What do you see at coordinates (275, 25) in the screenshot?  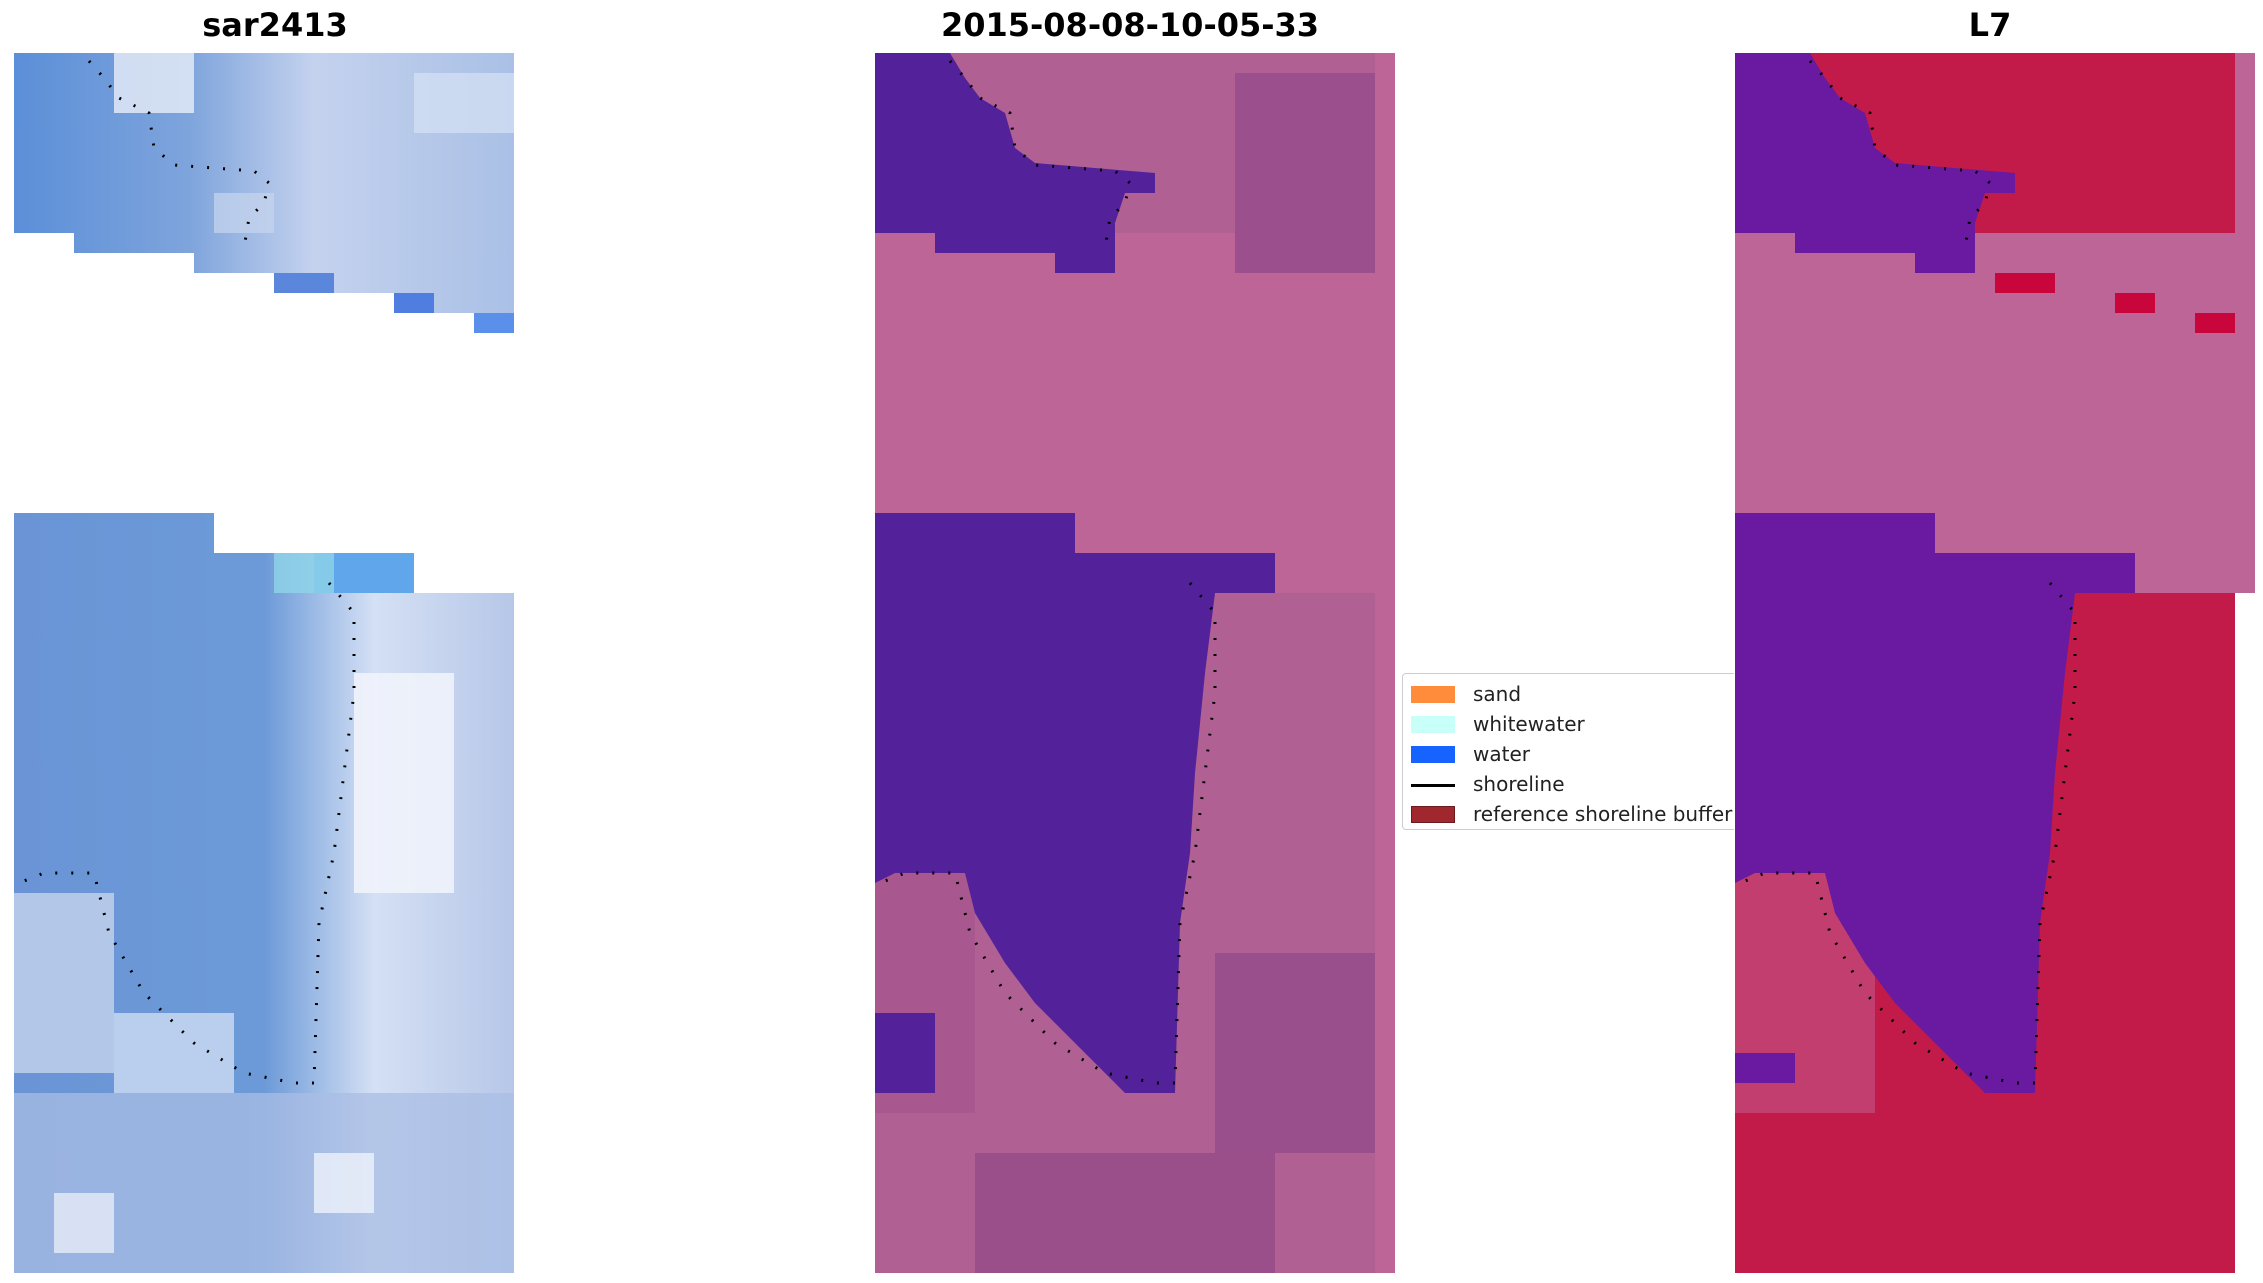 I see `panel-title-rgb: sar2413` at bounding box center [275, 25].